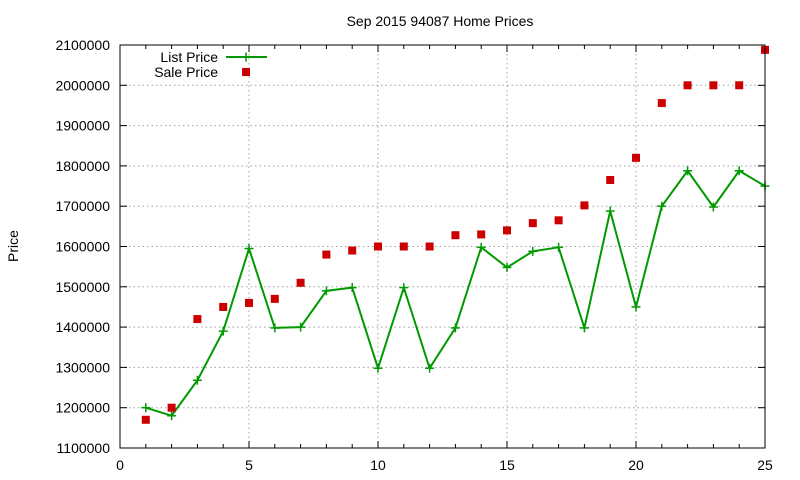  I want to click on y-axis-label: Price, so click(13, 246).